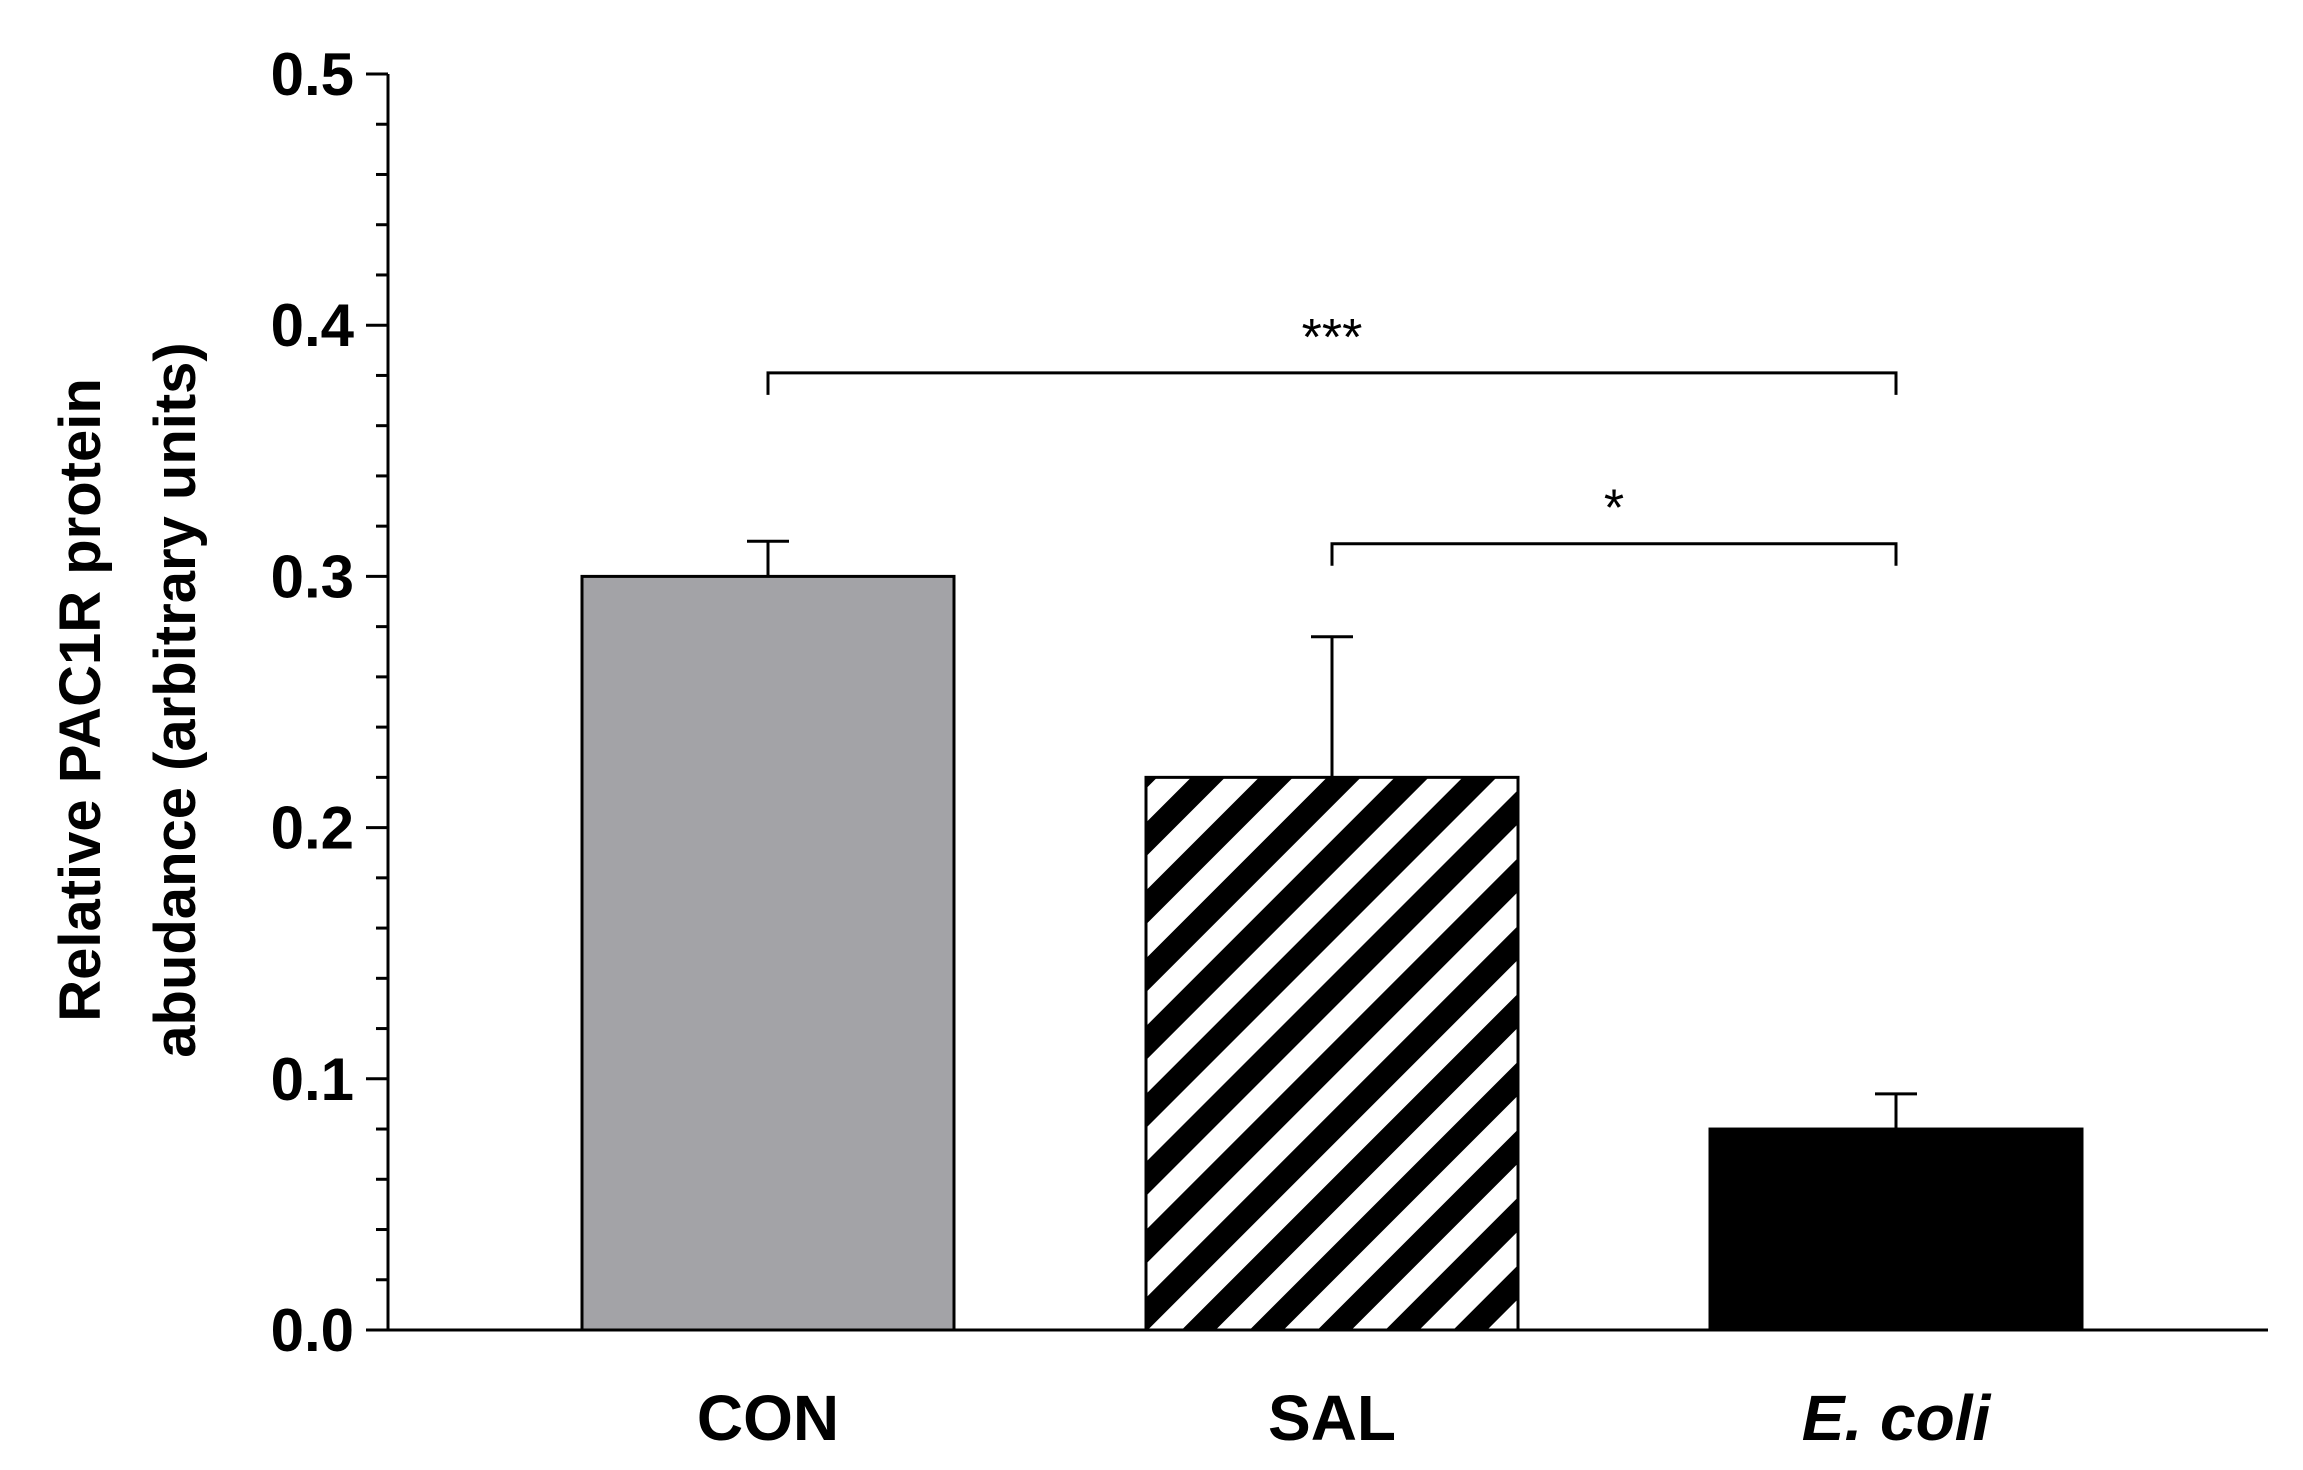 This screenshot has height=1470, width=2303. I want to click on y-tick-label: 0.1, so click(312, 1079).